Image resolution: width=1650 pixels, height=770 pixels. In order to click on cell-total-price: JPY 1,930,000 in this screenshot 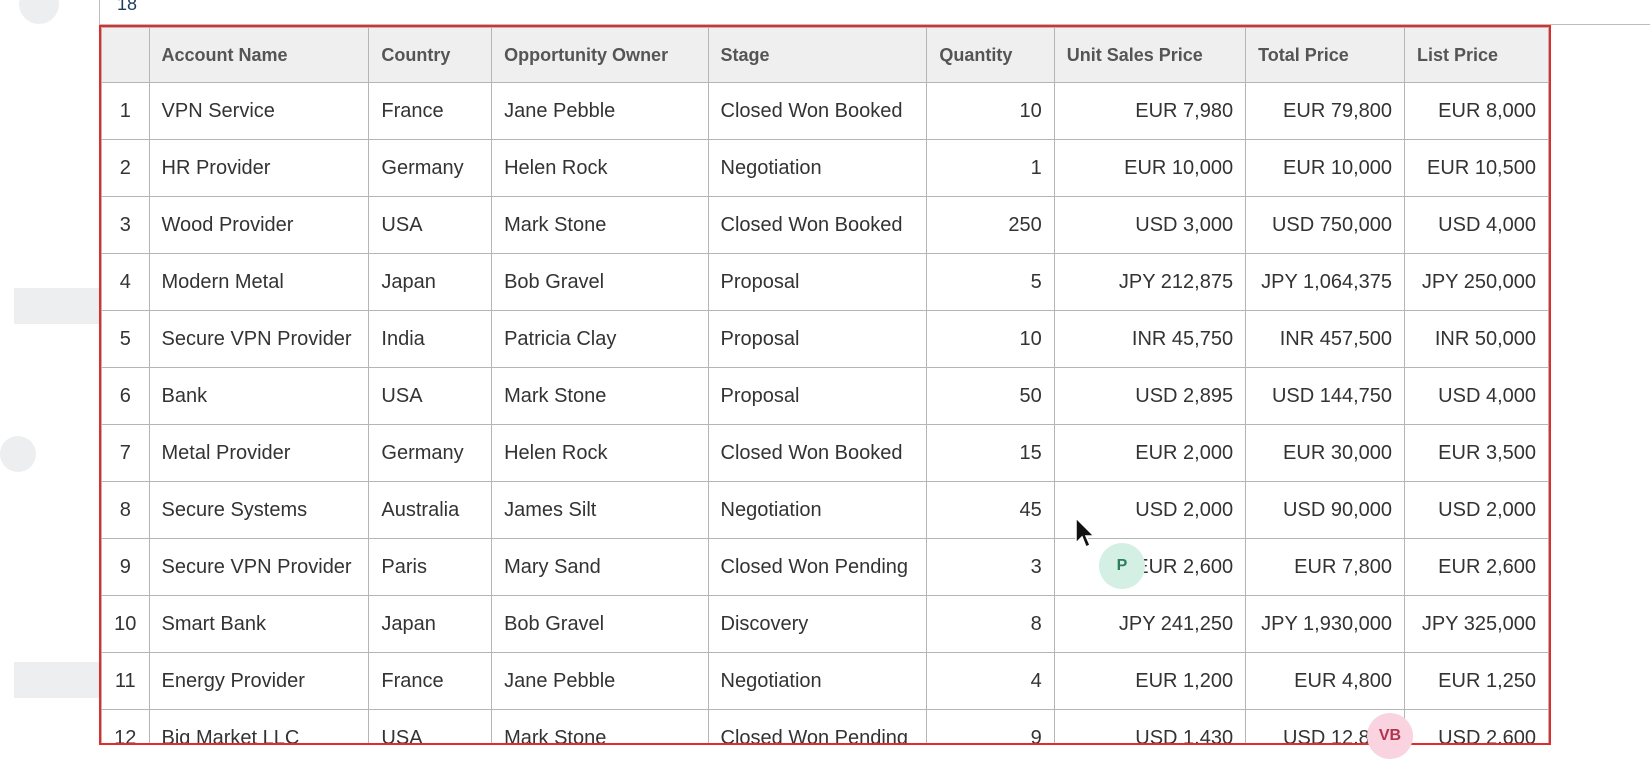, I will do `click(1325, 624)`.